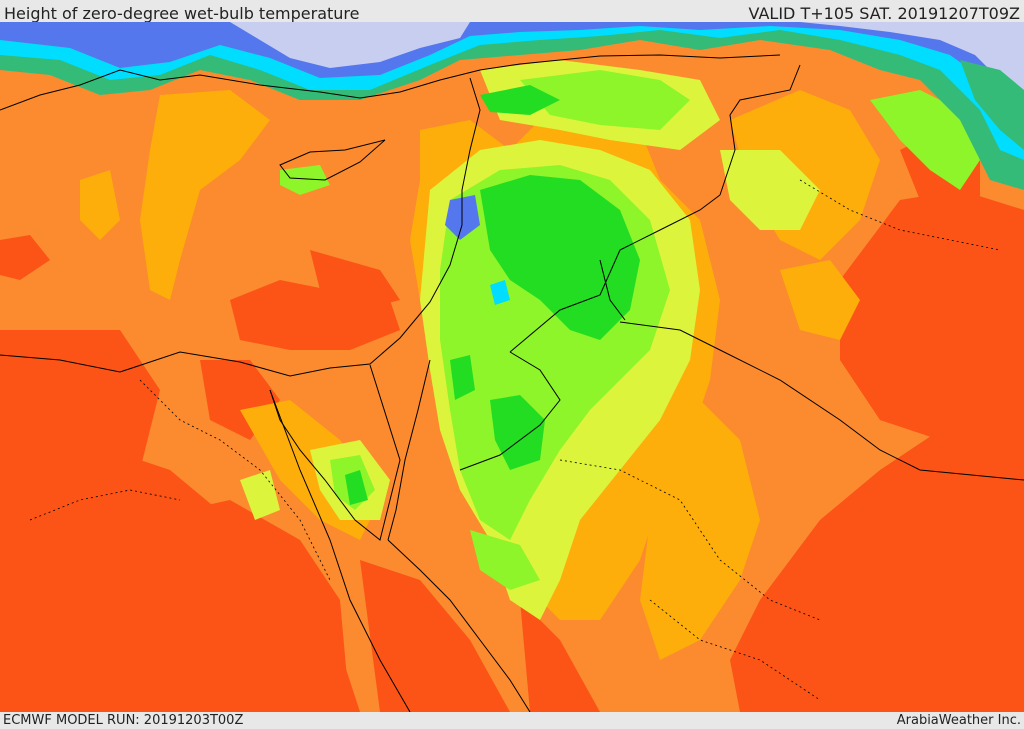  I want to click on credit-label: ArabiaWeather Inc., so click(958, 720).